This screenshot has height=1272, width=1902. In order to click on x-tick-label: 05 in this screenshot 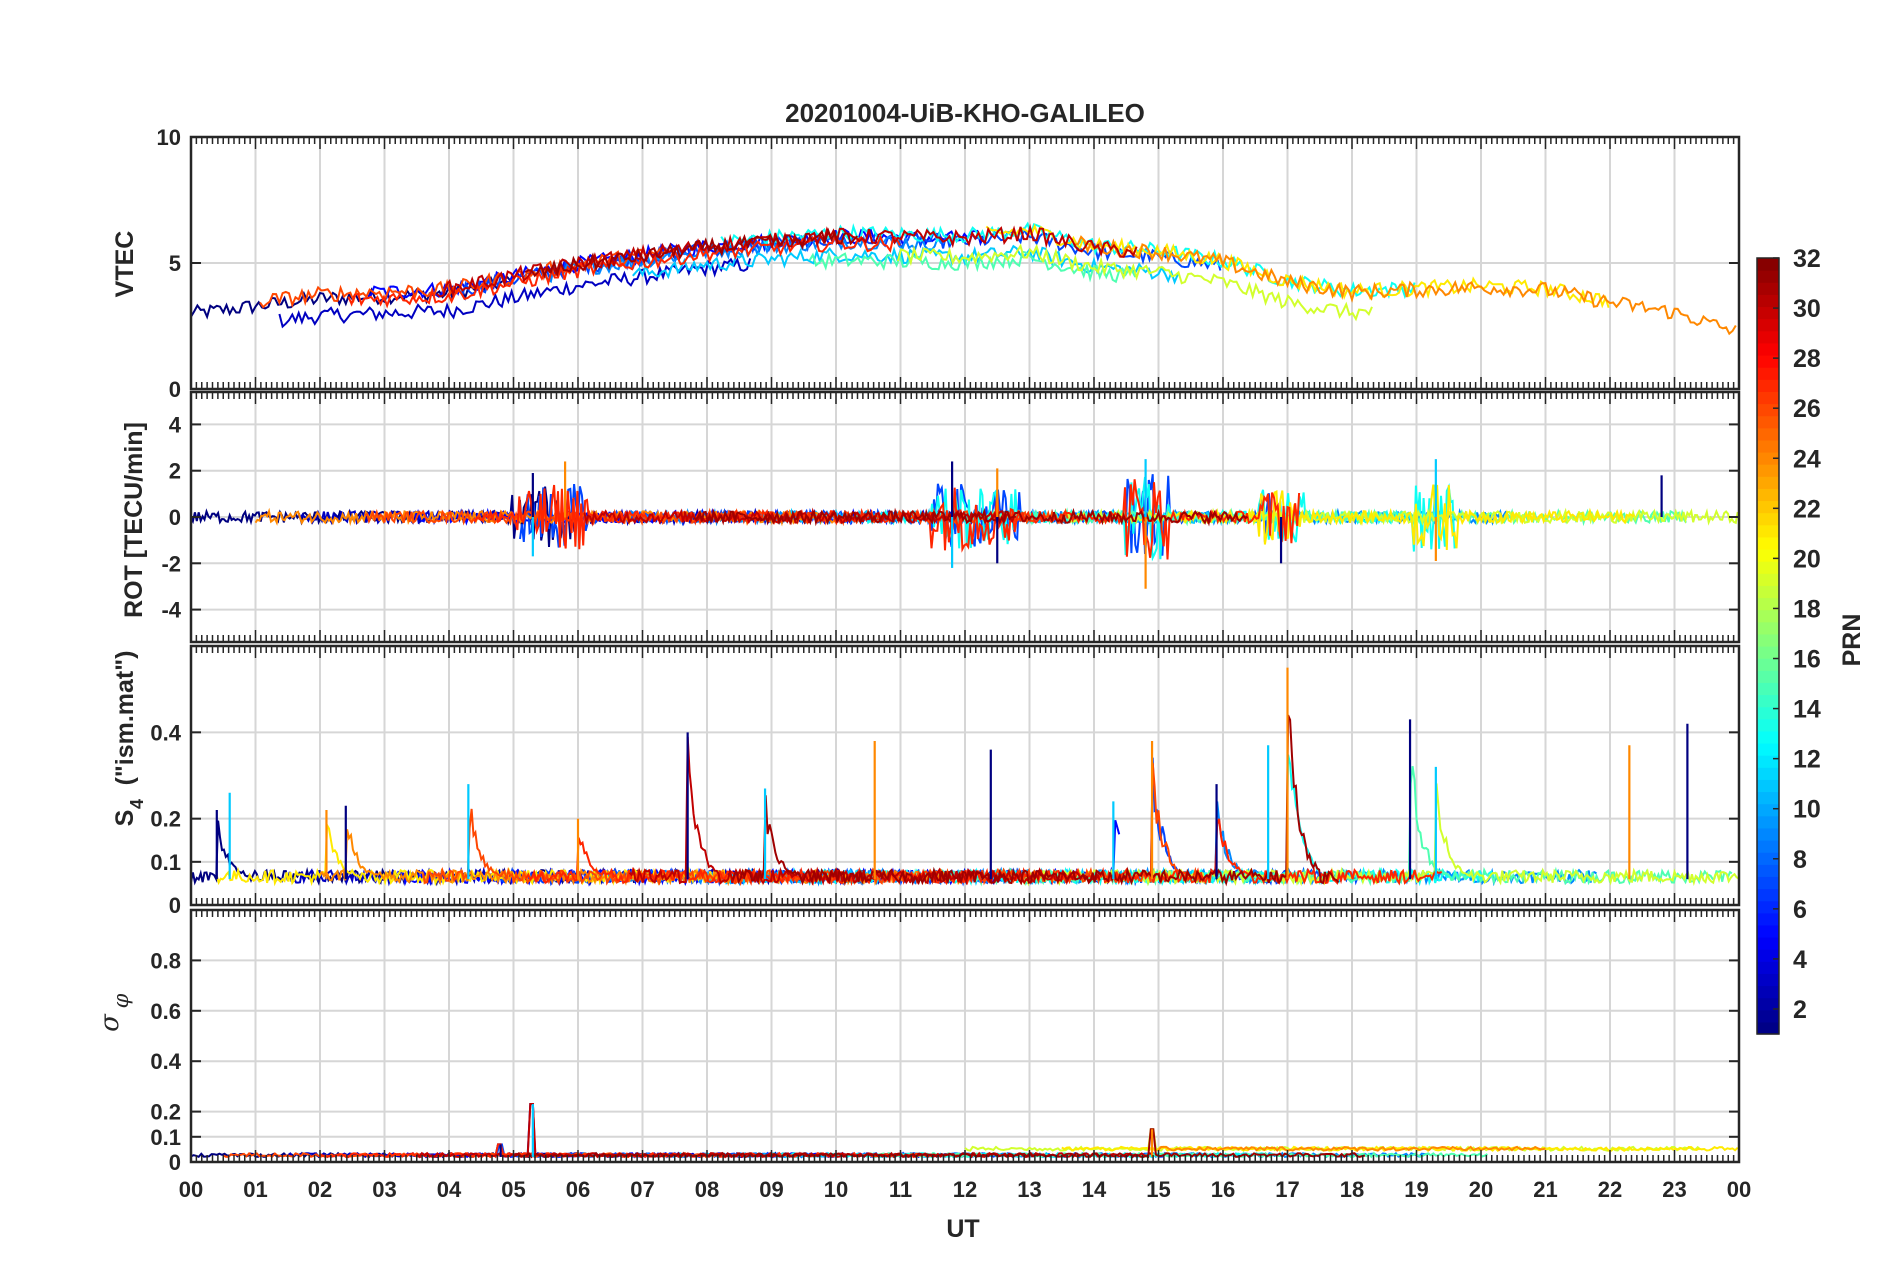, I will do `click(513, 1189)`.